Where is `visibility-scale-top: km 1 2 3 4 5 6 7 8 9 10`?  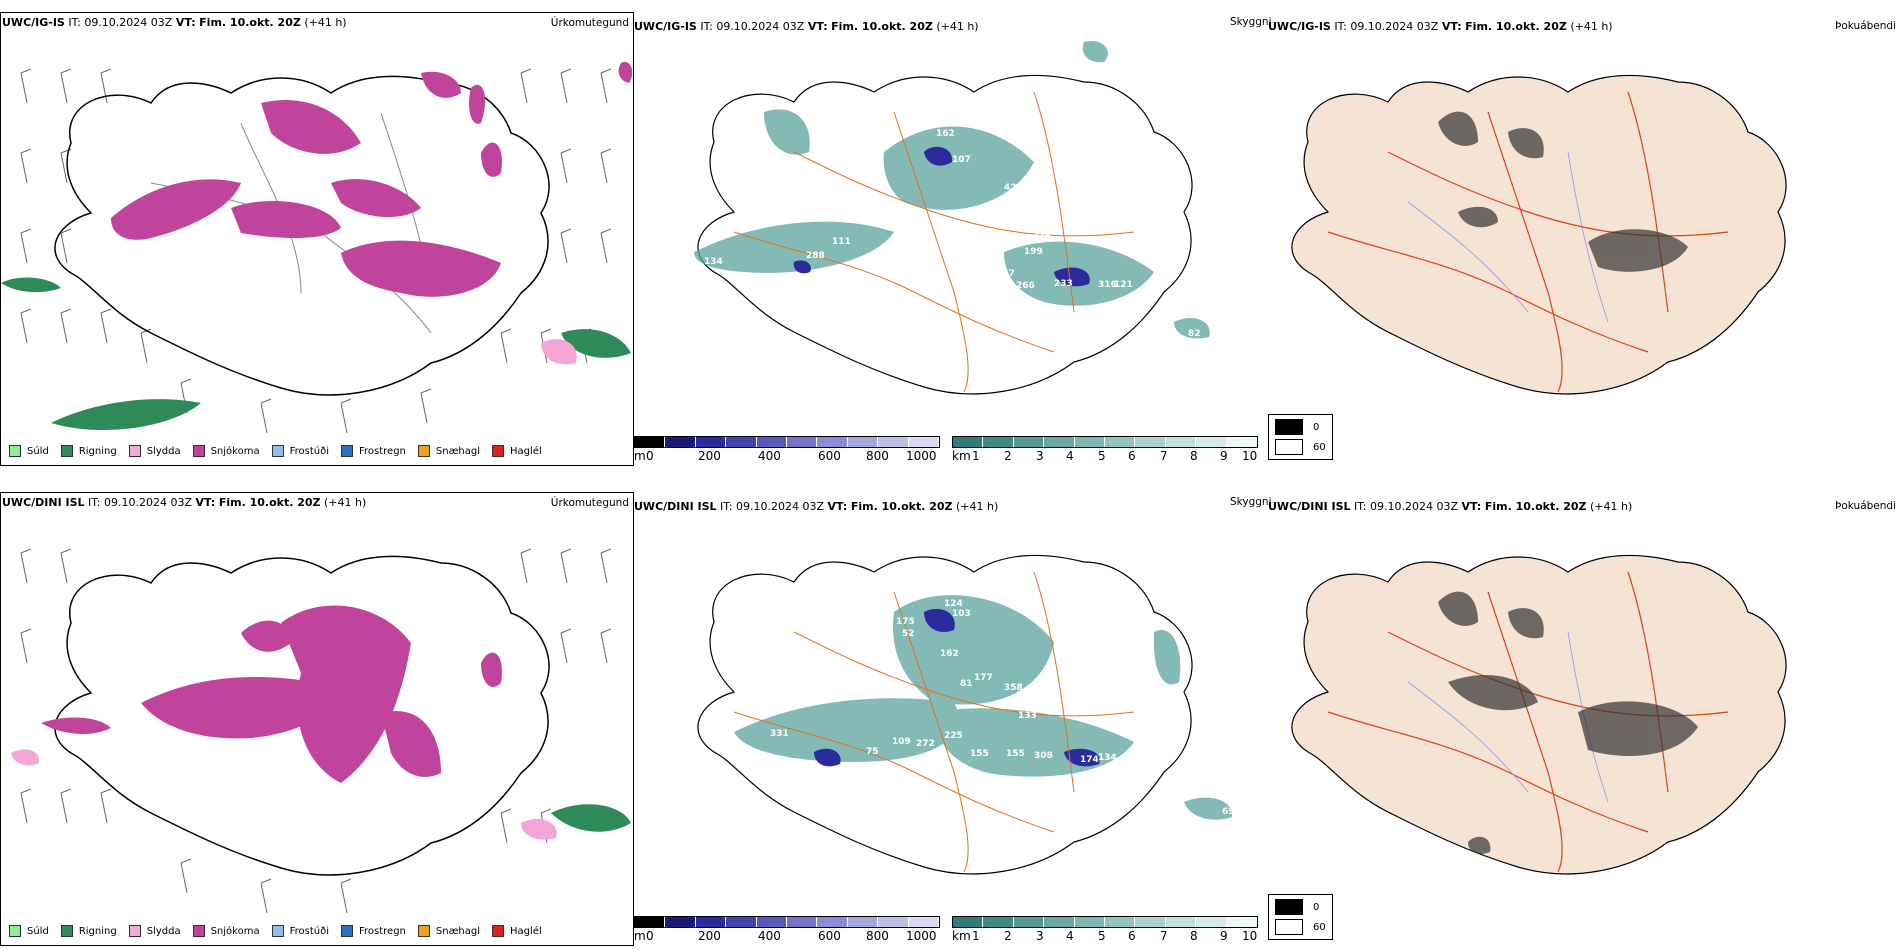 visibility-scale-top: km 1 2 3 4 5 6 7 8 9 10 is located at coordinates (1105, 449).